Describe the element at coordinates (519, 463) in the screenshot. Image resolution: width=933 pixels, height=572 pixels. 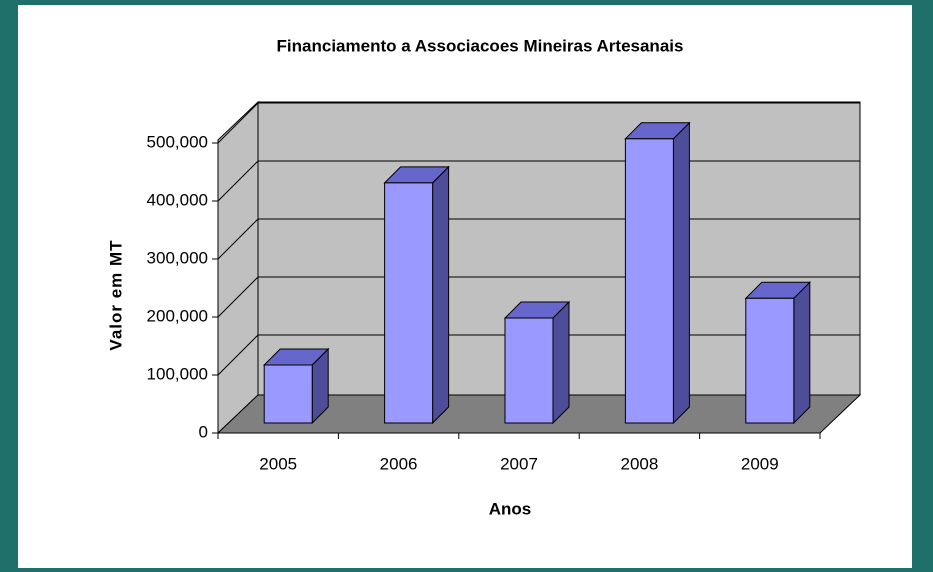
I see `x-tick-label: 2007` at that location.